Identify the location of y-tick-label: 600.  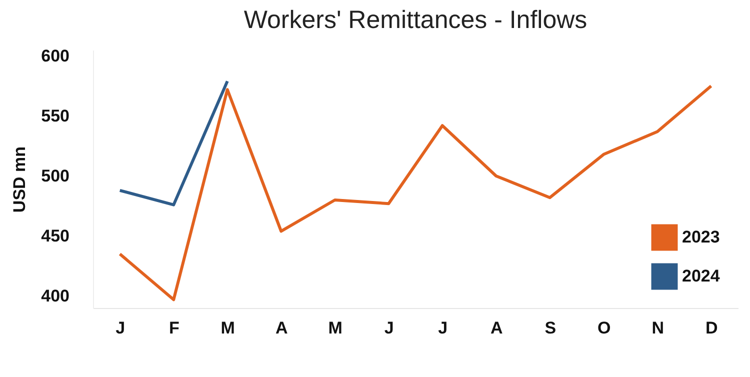
(55, 56).